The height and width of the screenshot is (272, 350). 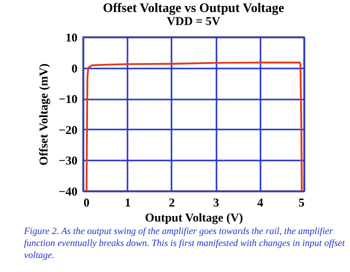 What do you see at coordinates (193, 7) in the screenshot?
I see `chart-title: Offset Voltage vs Output Voltage` at bounding box center [193, 7].